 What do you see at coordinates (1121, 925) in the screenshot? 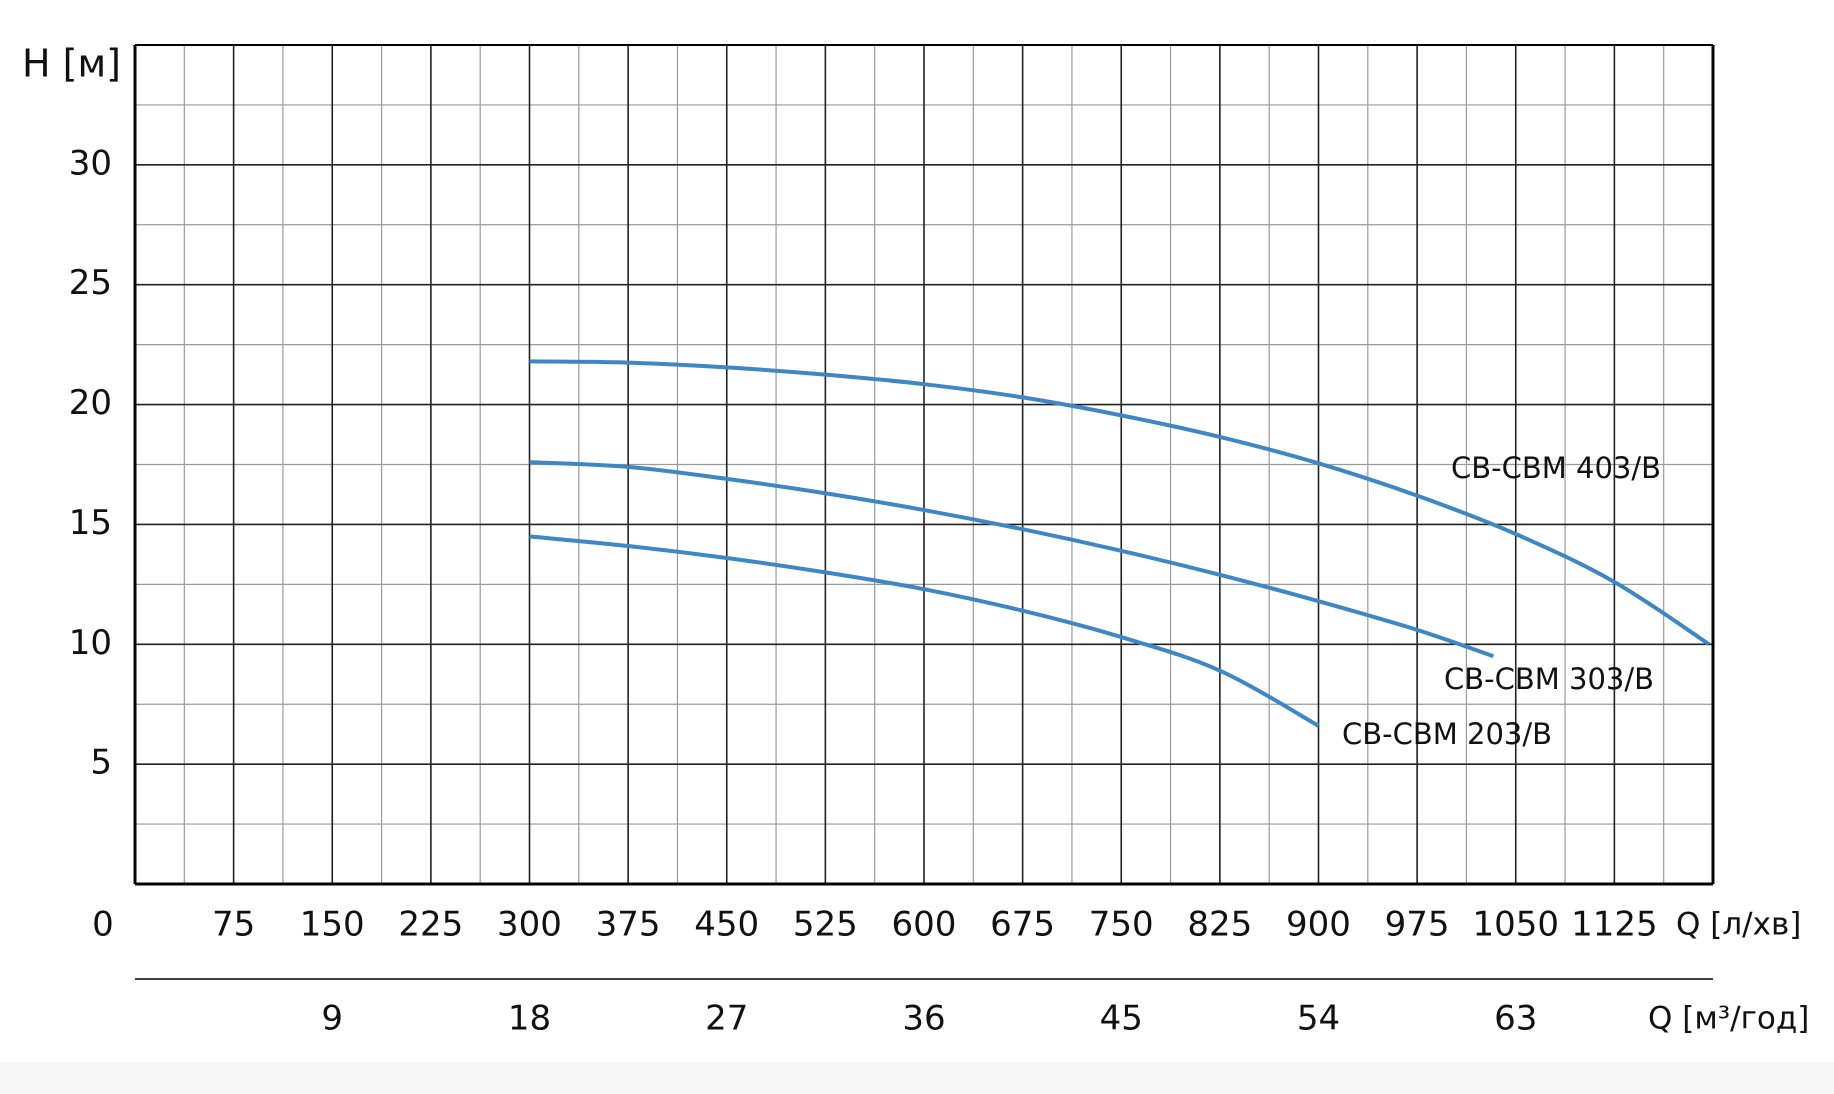
I see `x-tick-label: 750` at bounding box center [1121, 925].